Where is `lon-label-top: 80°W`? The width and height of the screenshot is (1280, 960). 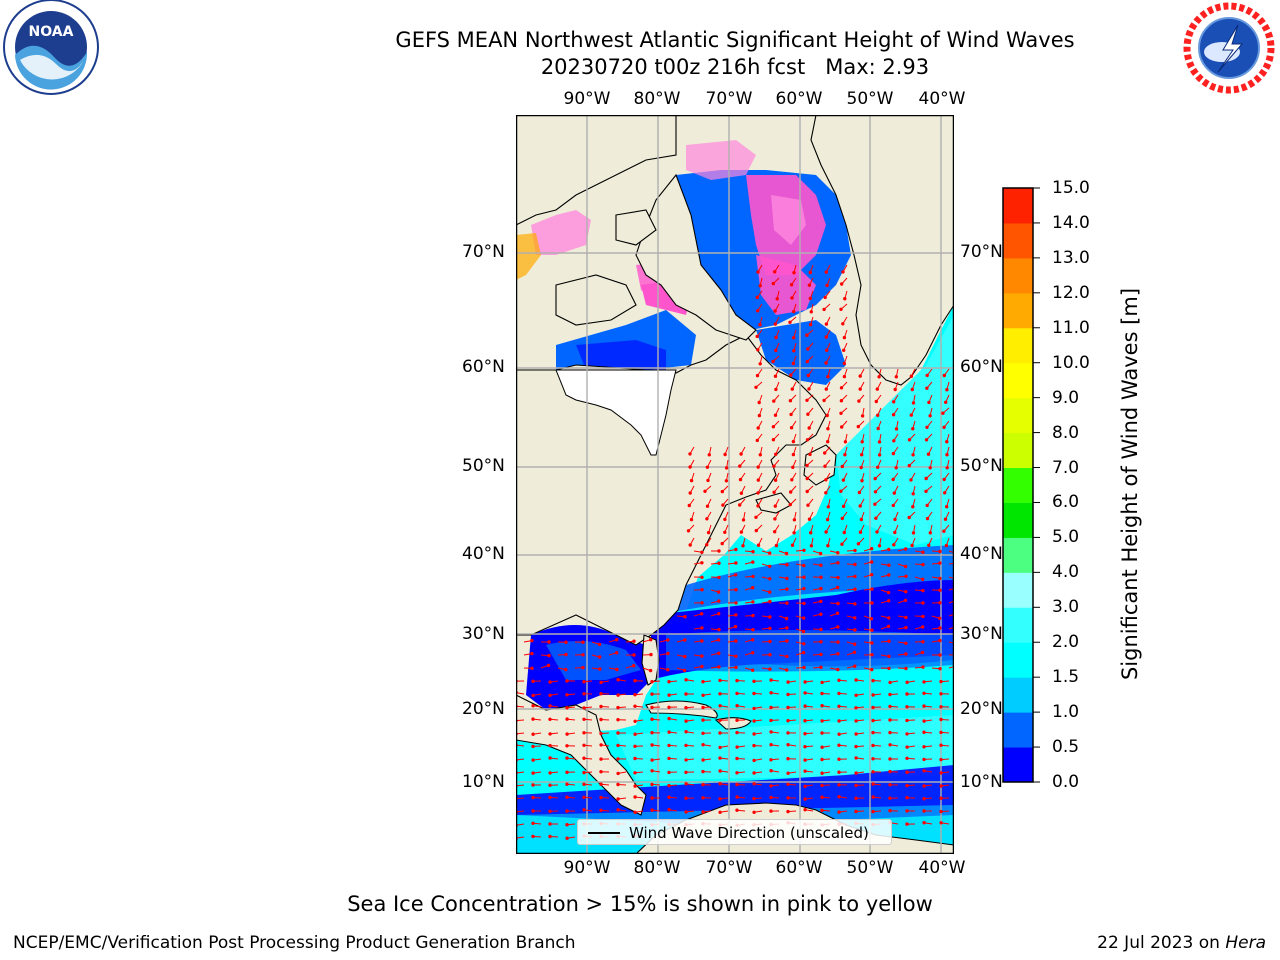 lon-label-top: 80°W is located at coordinates (657, 99).